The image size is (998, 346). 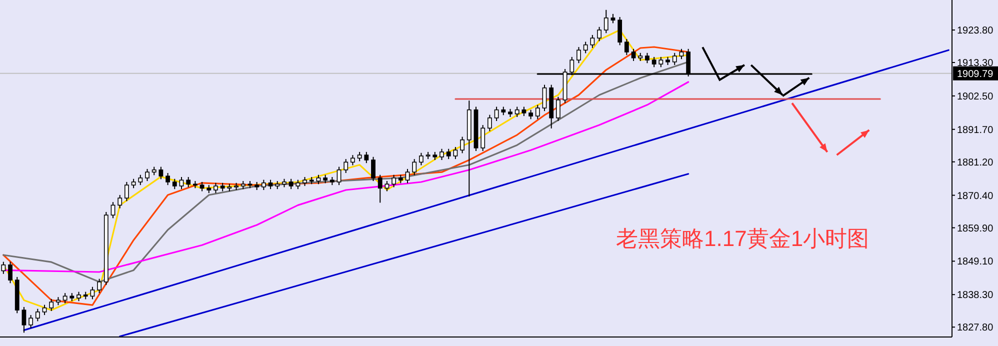 What do you see at coordinates (975, 74) in the screenshot?
I see `ref-line-label: 1909.79` at bounding box center [975, 74].